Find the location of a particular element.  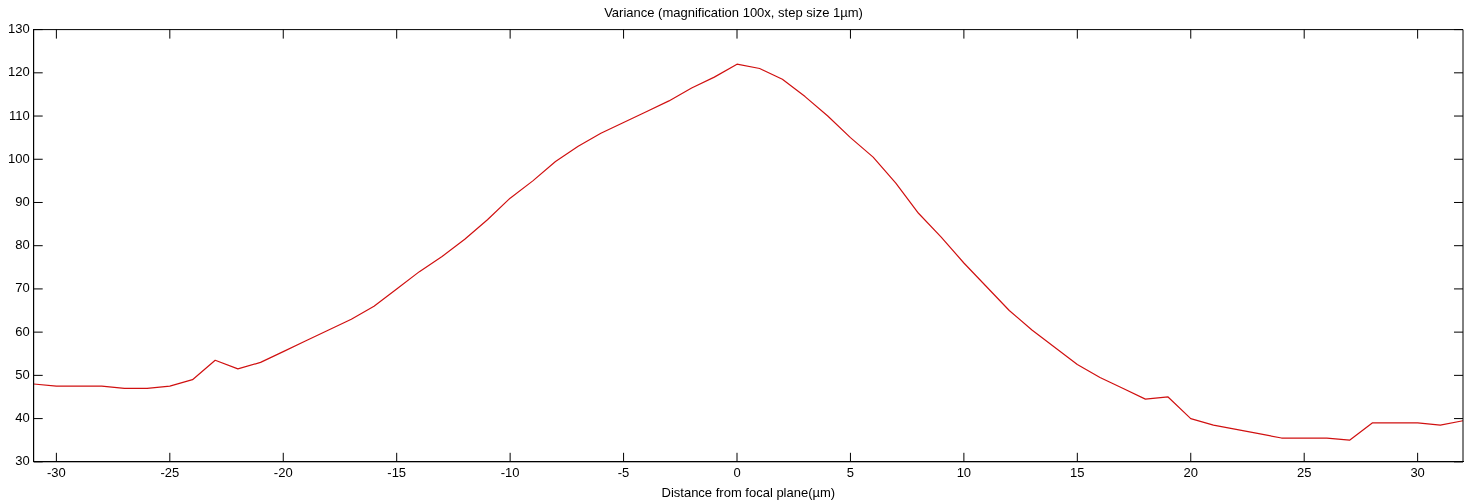

x-tick-label: -10 is located at coordinates (510, 473).